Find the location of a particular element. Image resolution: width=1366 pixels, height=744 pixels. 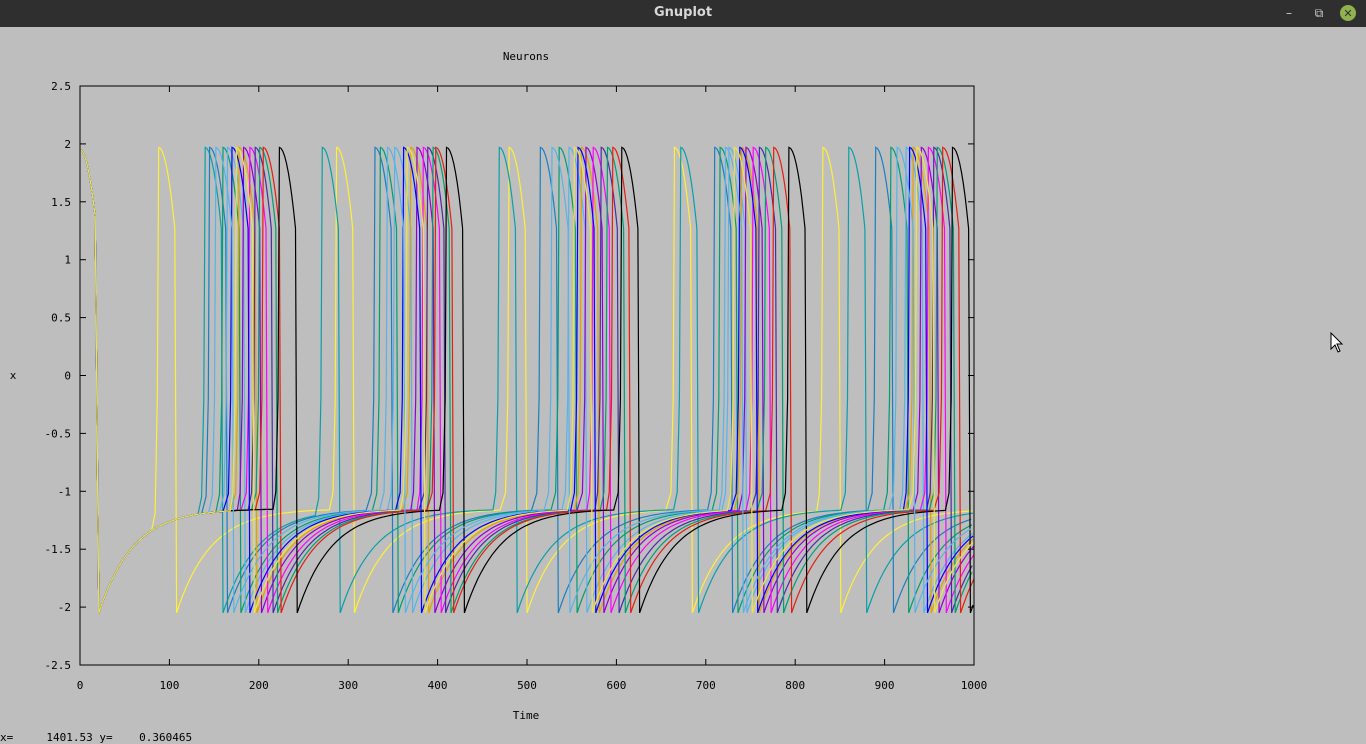

status-x-label: x= is located at coordinates (7, 737).